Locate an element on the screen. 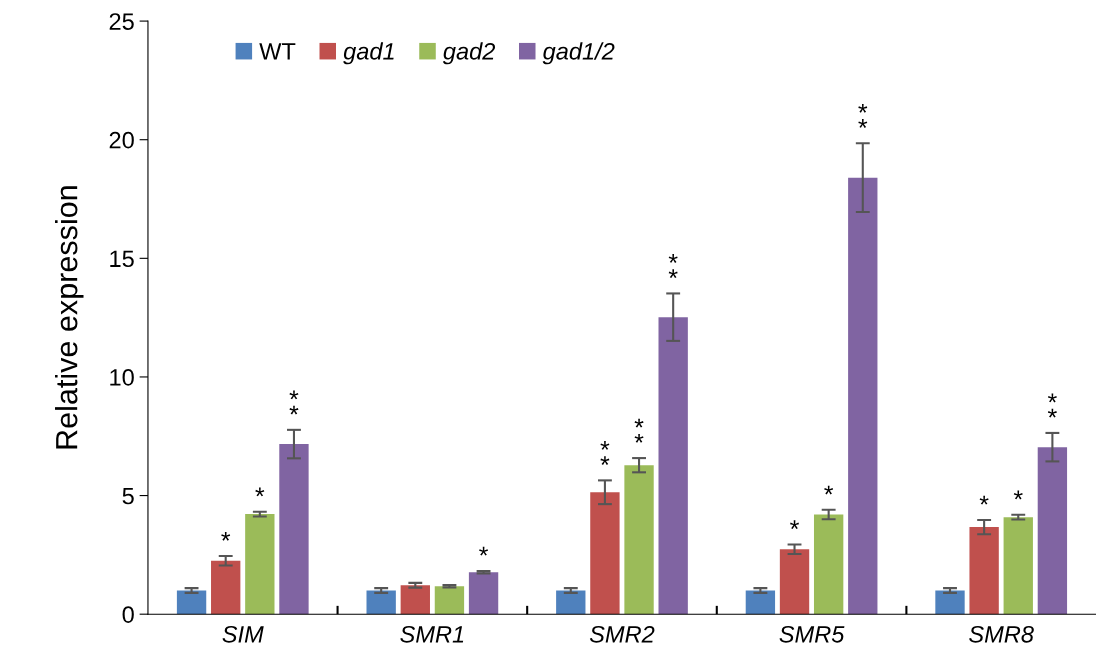  legend-label: gad1/2 is located at coordinates (578, 53).